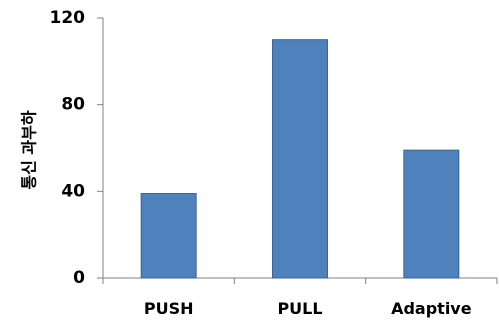  I want to click on y-tick-label: 0, so click(79, 278).